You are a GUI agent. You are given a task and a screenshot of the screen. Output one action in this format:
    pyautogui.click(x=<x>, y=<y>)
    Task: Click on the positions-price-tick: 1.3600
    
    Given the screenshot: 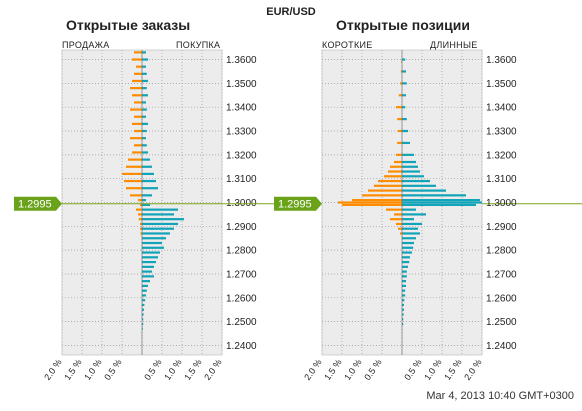 What is the action you would take?
    pyautogui.click(x=501, y=60)
    